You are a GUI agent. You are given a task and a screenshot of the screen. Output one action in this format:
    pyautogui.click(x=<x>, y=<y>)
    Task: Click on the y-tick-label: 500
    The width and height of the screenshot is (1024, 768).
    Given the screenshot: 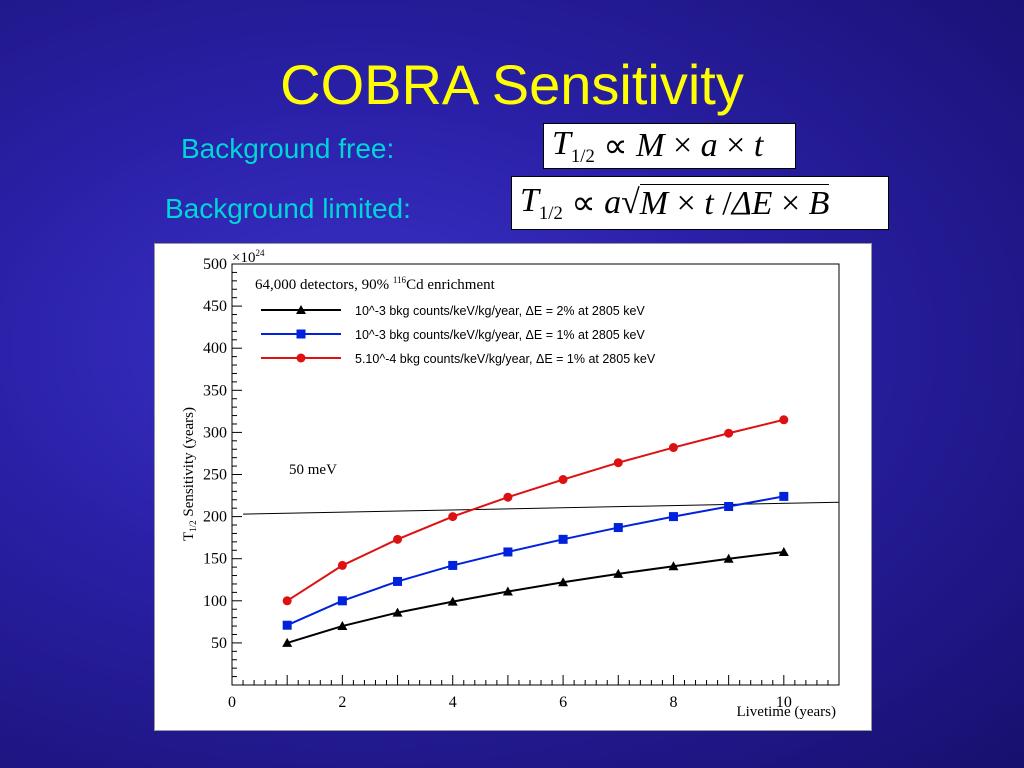 What is the action you would take?
    pyautogui.click(x=215, y=264)
    